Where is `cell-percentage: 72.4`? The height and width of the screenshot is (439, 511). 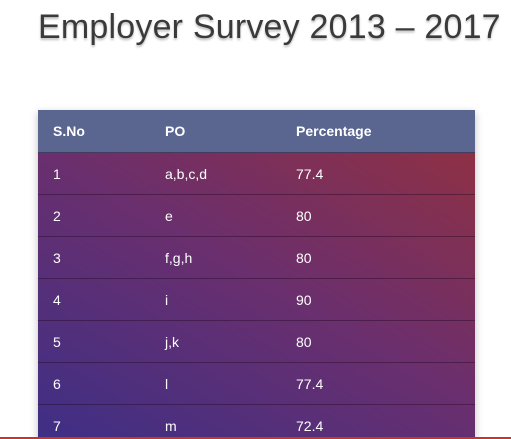 cell-percentage: 72.4 is located at coordinates (310, 425).